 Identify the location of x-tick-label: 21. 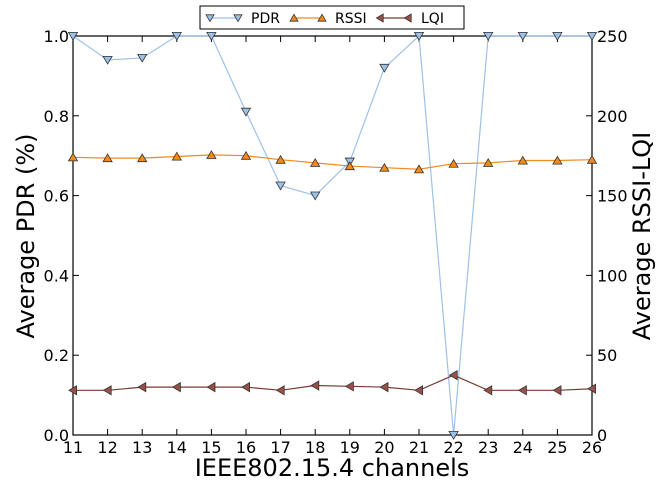
(419, 447).